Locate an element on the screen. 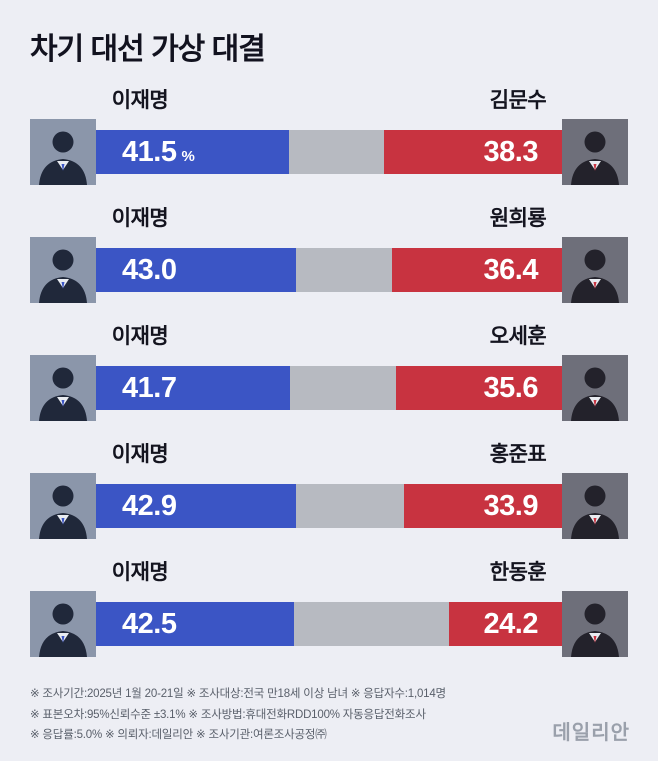 The width and height of the screenshot is (658, 761). bar-left: 41.7 is located at coordinates (193, 388).